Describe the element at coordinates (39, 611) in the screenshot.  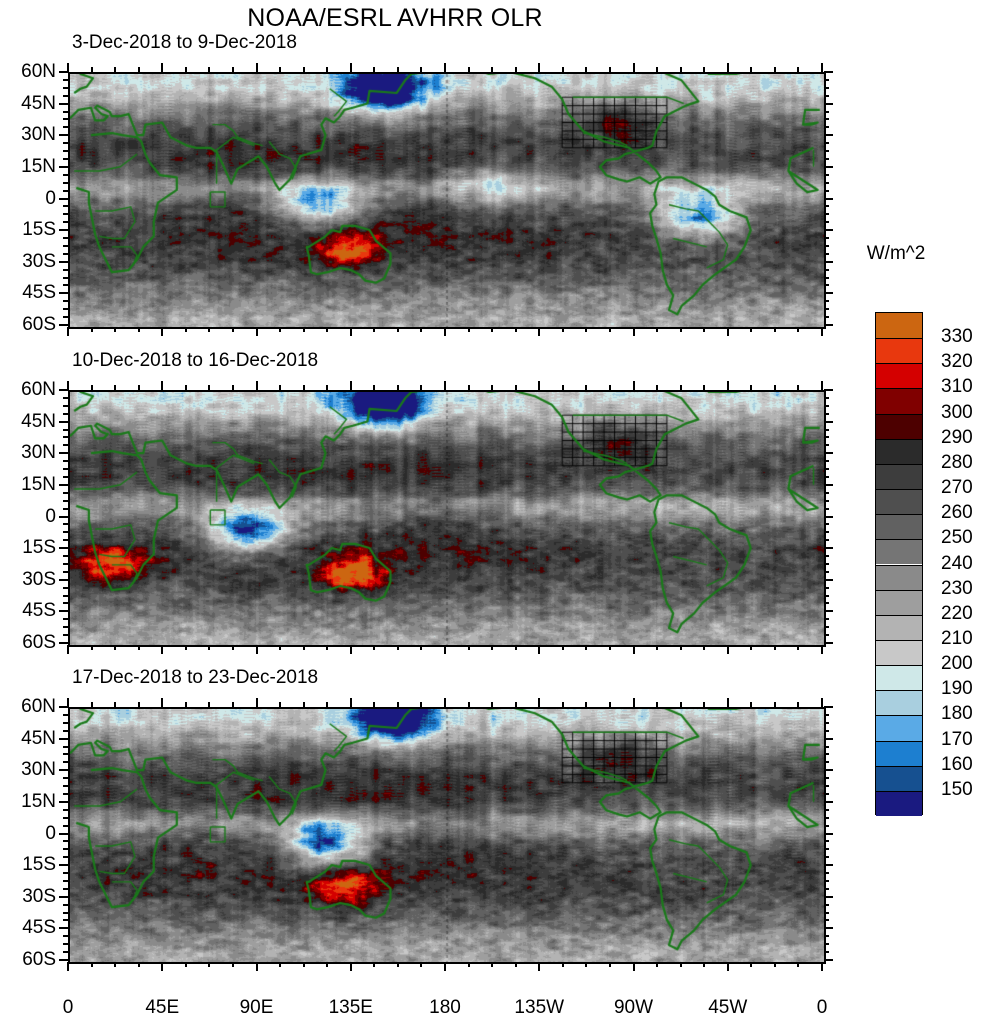
I see `y-axis-label: 45S` at that location.